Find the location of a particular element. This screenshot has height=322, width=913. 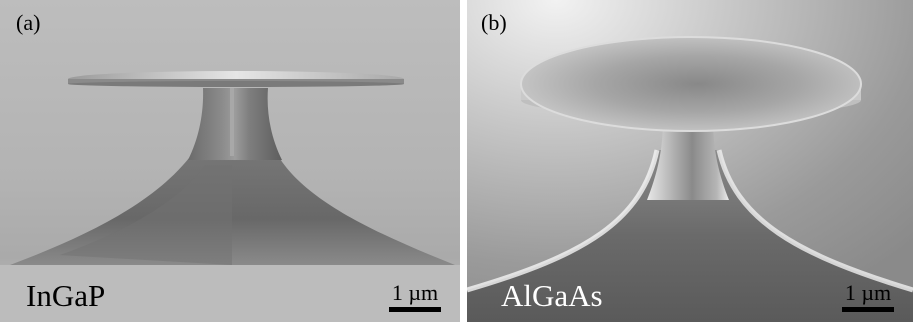

panel-a-label: (a) is located at coordinates (28, 22).